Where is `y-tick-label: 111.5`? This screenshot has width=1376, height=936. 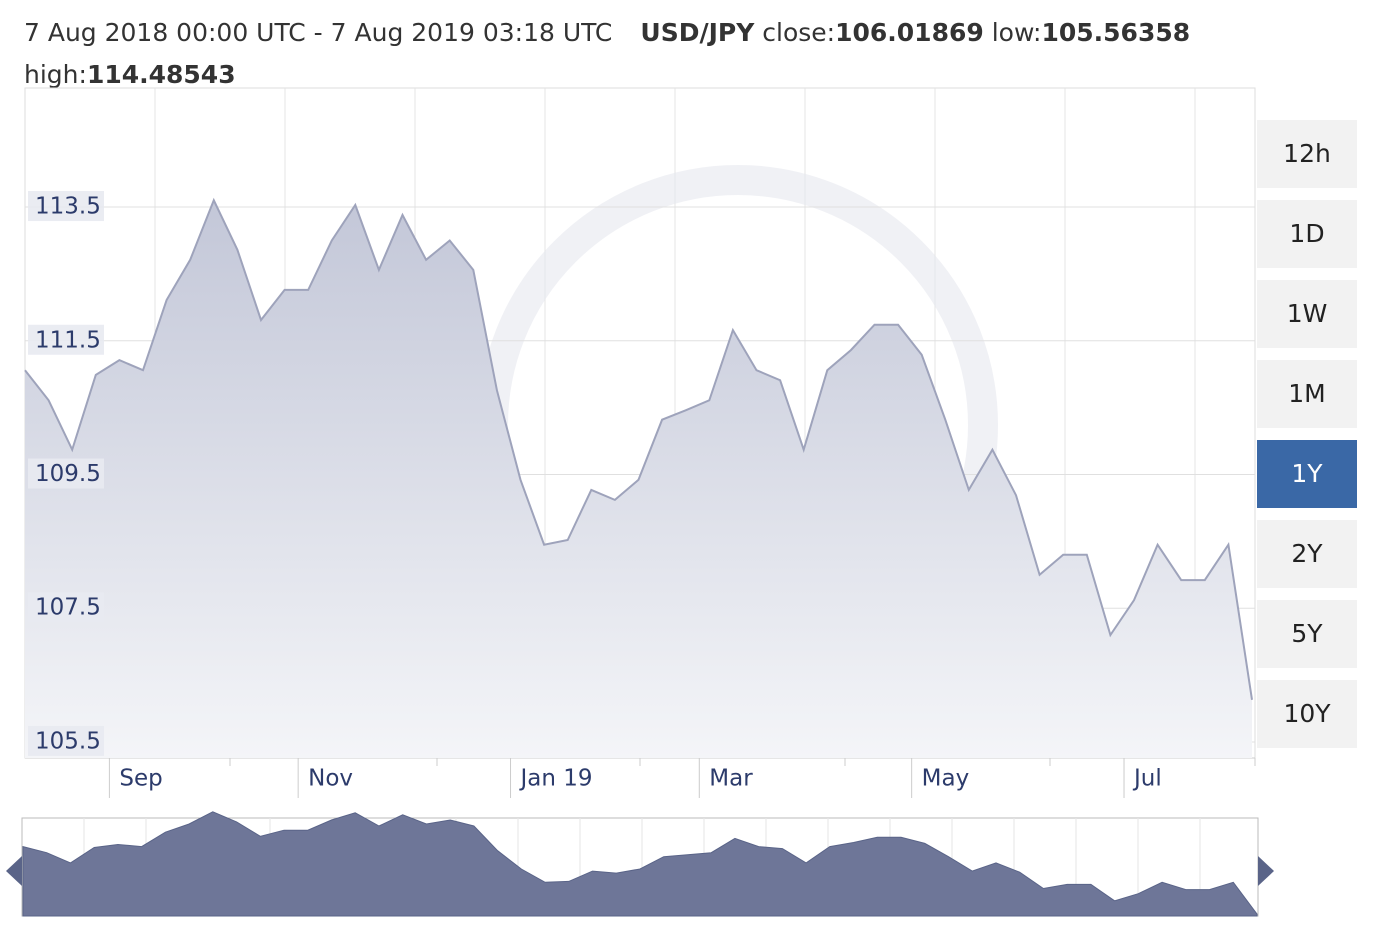 y-tick-label: 111.5 is located at coordinates (68, 340).